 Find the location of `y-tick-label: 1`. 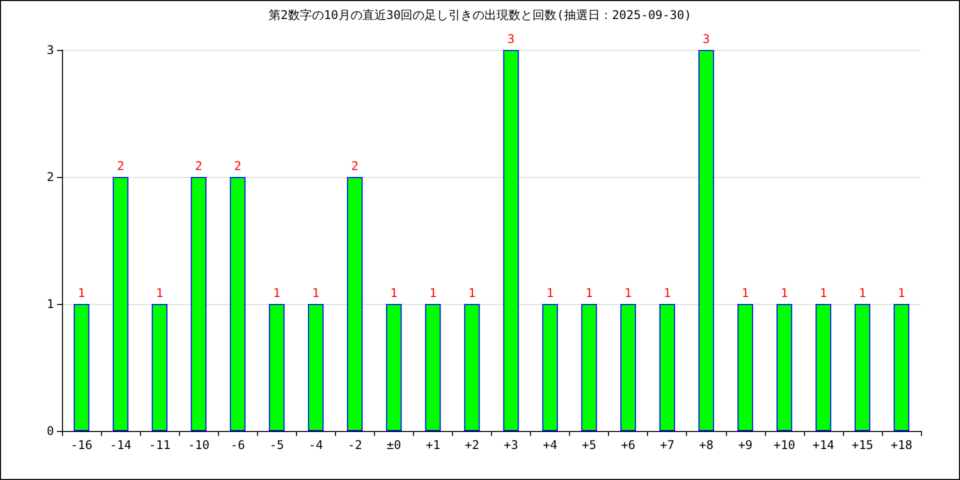

y-tick-label: 1 is located at coordinates (50, 304).